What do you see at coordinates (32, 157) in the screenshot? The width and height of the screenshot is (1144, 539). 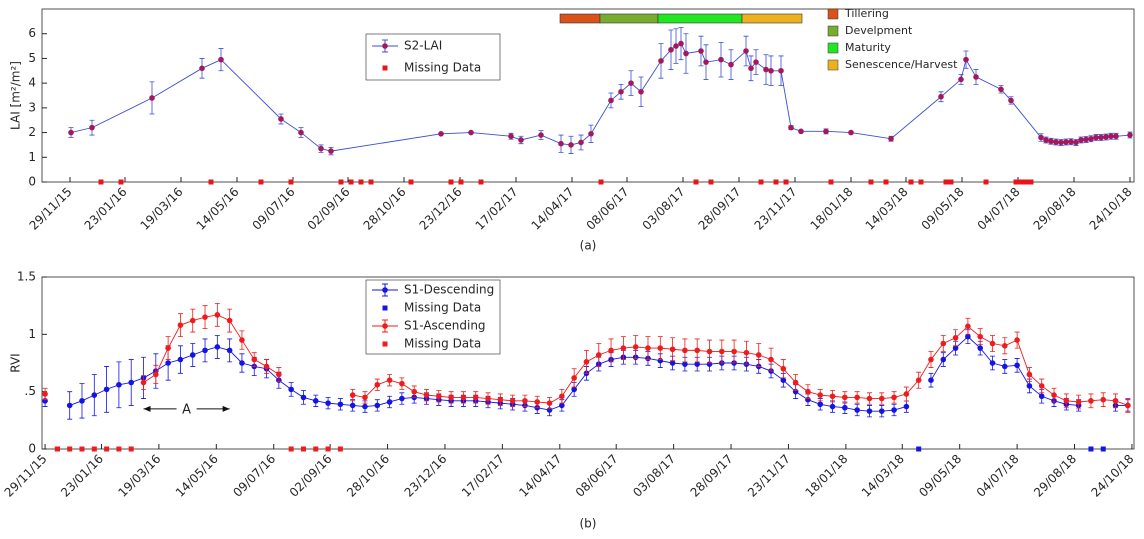 I see `y-tick-label: 1` at bounding box center [32, 157].